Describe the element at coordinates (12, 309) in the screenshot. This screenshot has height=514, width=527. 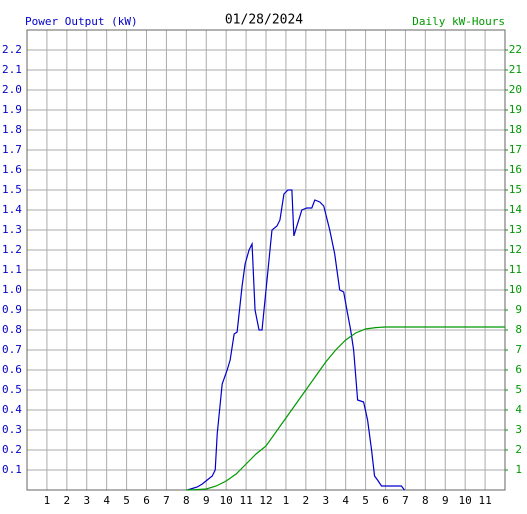
I see `y-tick-label: 0.9` at that location.